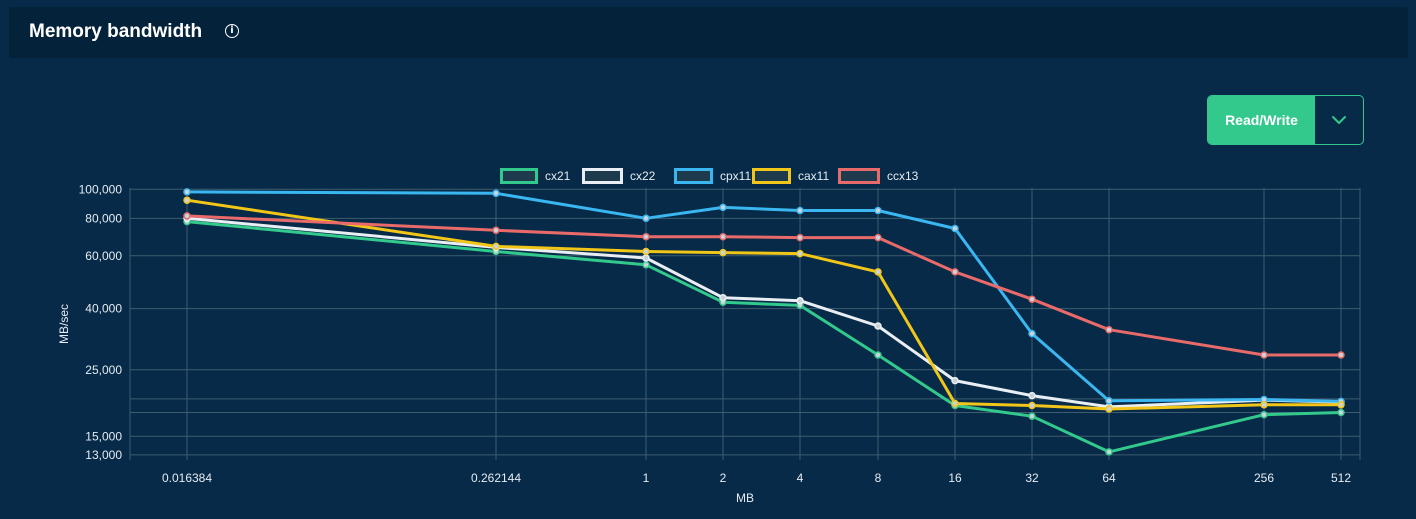 This screenshot has width=1416, height=519. Describe the element at coordinates (723, 478) in the screenshot. I see `x-tick-label: 2` at that location.